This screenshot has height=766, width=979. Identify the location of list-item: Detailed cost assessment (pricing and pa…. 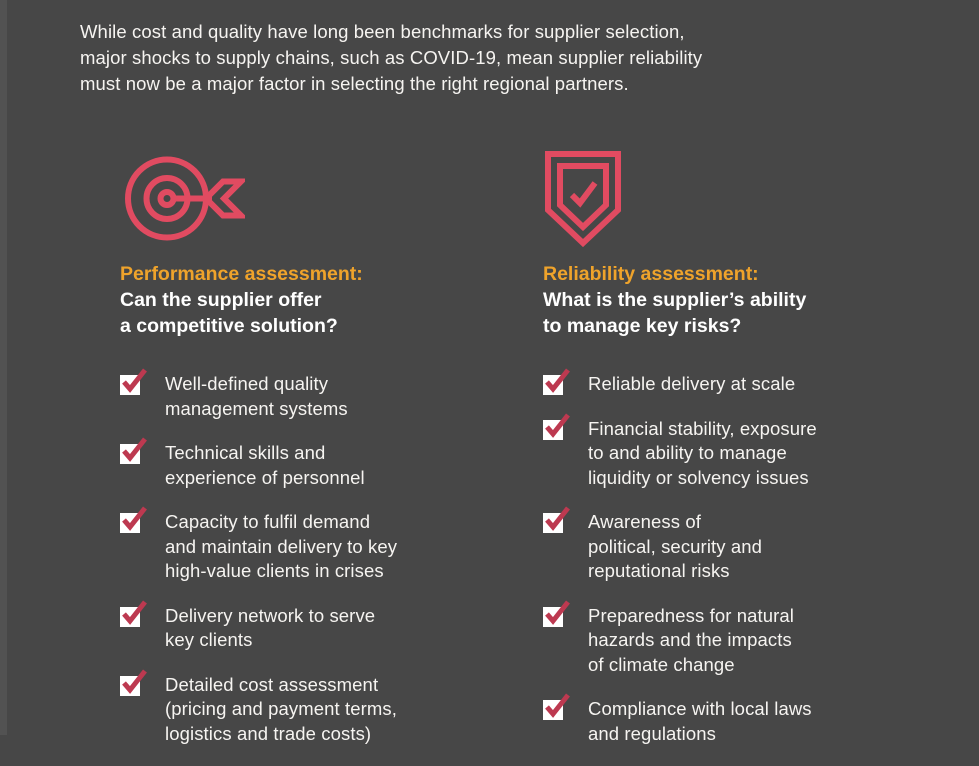
(307, 707).